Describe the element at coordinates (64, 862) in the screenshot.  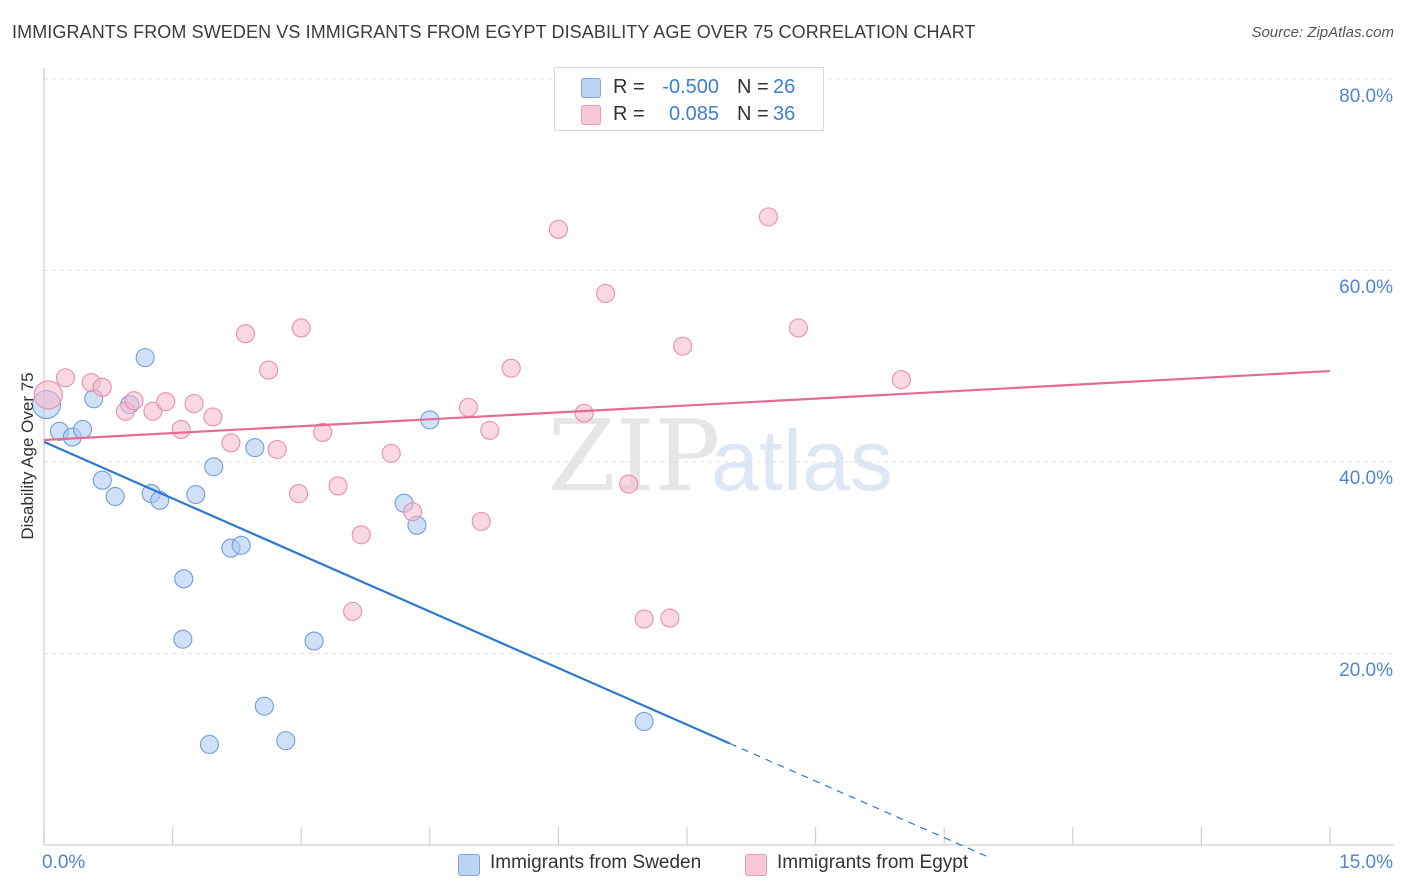
I see `x-tick-label-min: 0.0%` at that location.